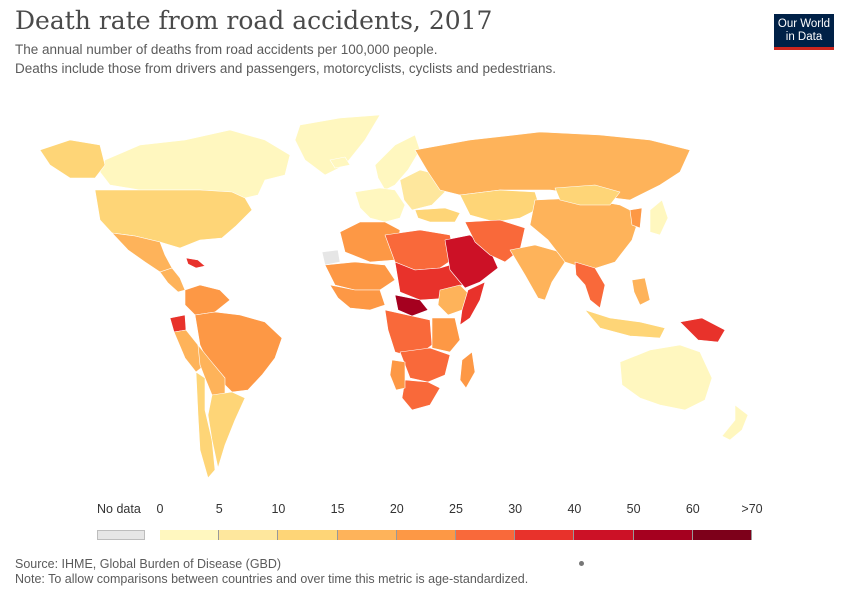 The width and height of the screenshot is (850, 600). Describe the element at coordinates (659, 217) in the screenshot. I see `country-japan` at that location.